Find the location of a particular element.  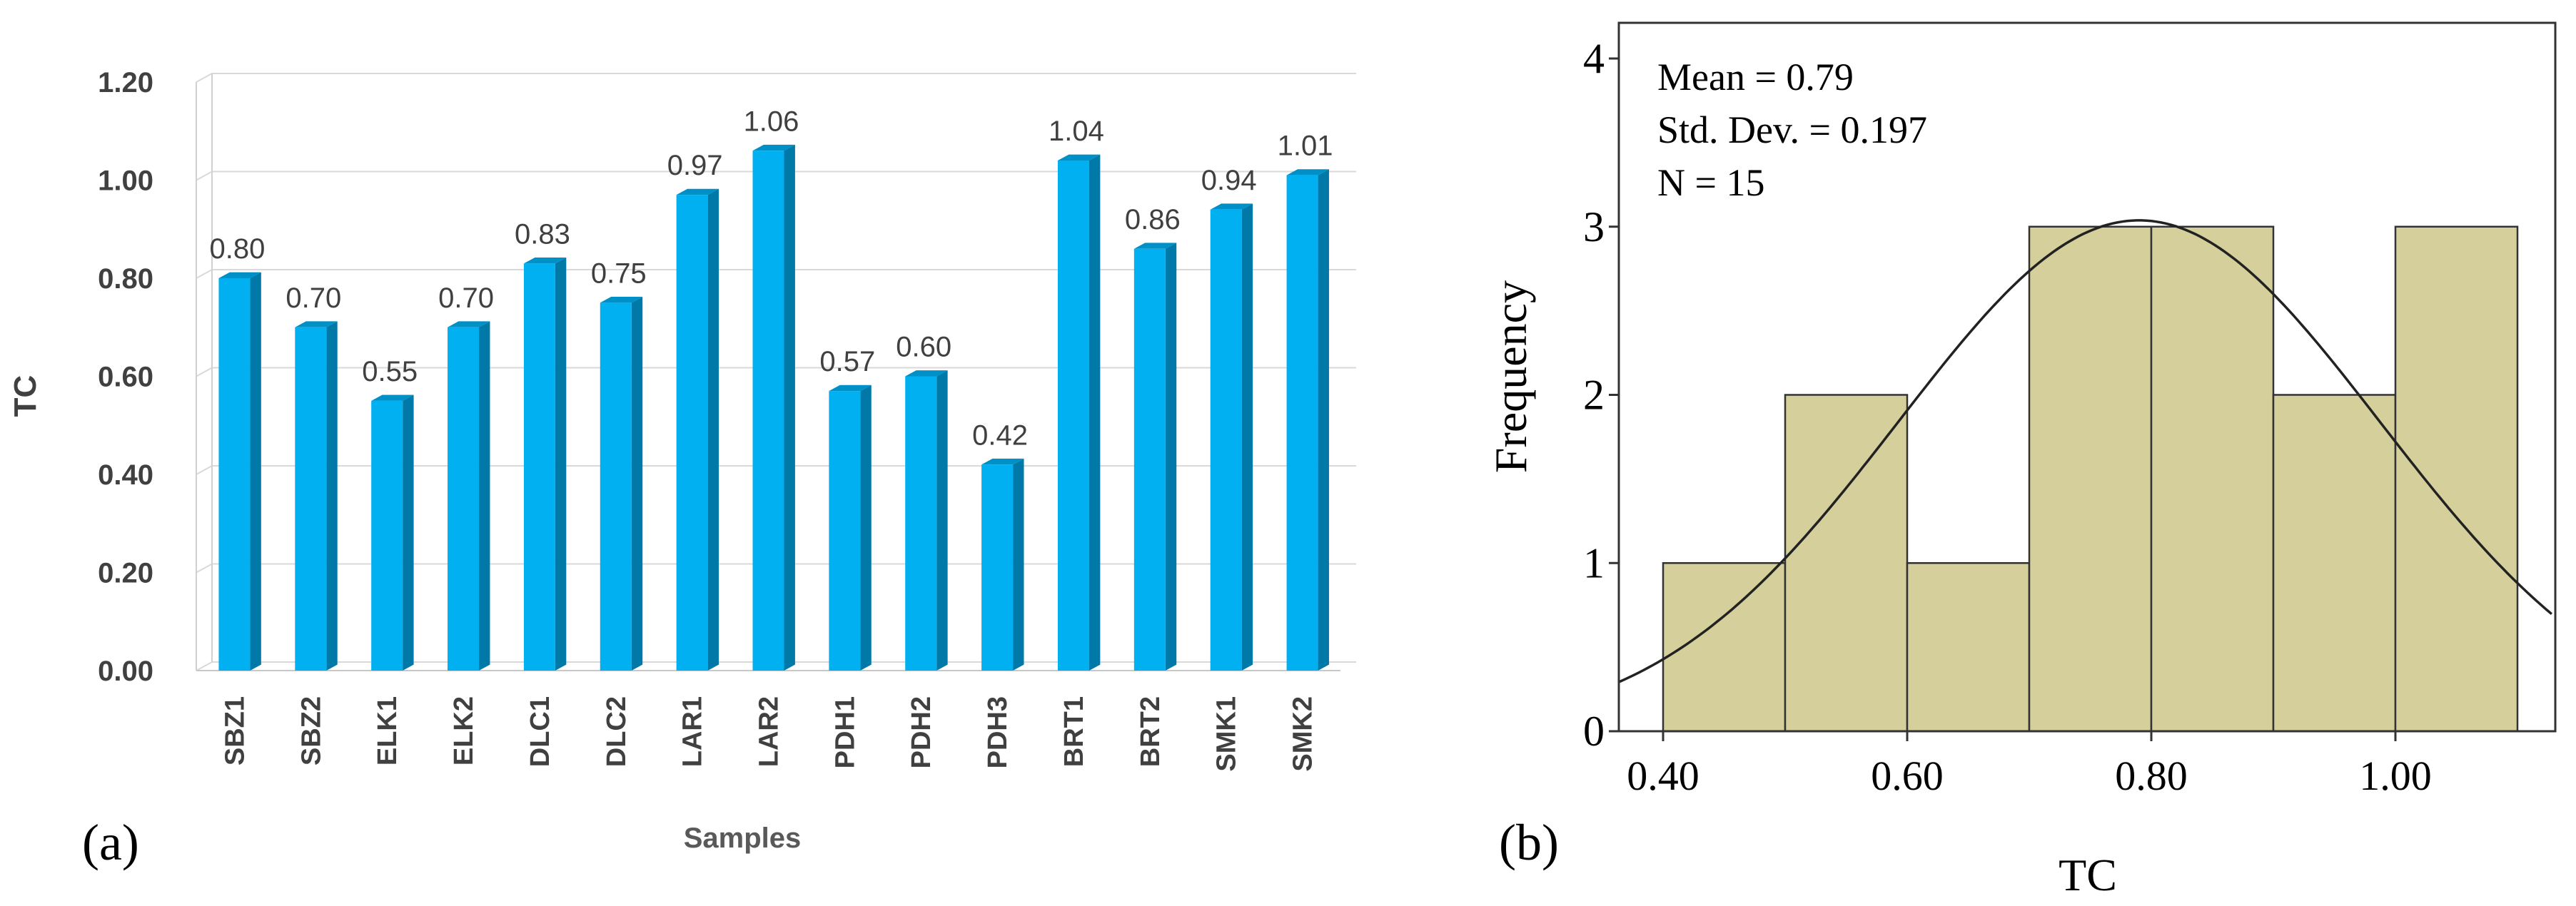

bar-top-smk2 is located at coordinates (1307, 172).